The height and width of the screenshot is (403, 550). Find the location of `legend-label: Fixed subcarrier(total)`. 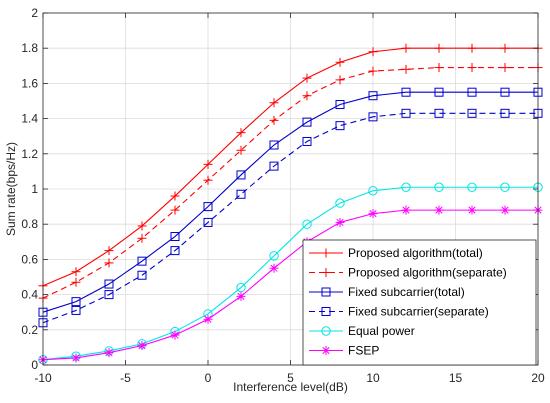

legend-label: Fixed subcarrier(total) is located at coordinates (406, 292).